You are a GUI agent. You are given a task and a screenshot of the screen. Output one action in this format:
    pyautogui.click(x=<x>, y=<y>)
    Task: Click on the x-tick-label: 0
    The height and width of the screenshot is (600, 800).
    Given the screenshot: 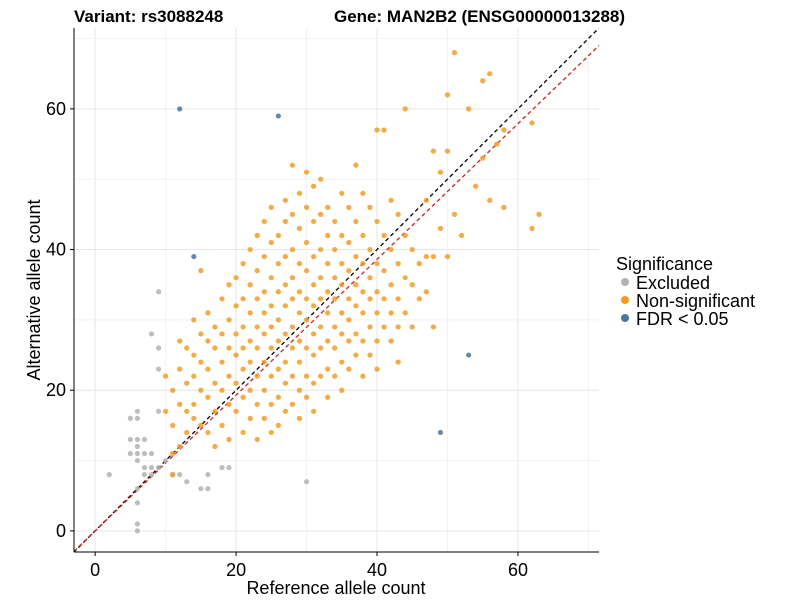 What is the action you would take?
    pyautogui.click(x=95, y=570)
    